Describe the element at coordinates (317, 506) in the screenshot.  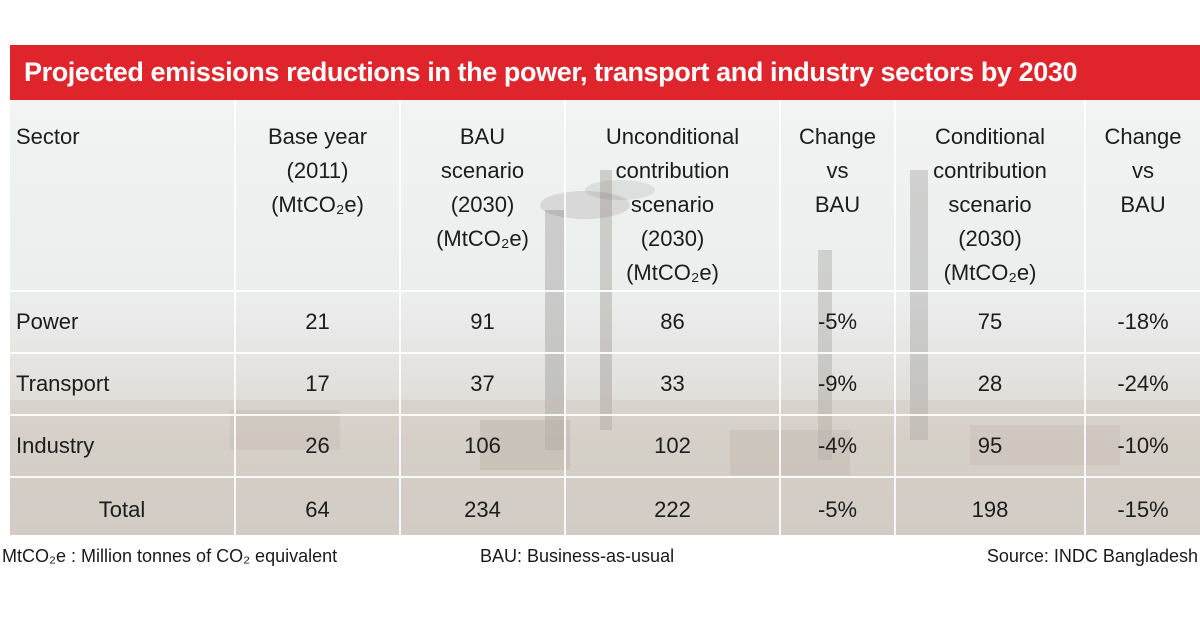
I see `cell-base-year: 64` at that location.